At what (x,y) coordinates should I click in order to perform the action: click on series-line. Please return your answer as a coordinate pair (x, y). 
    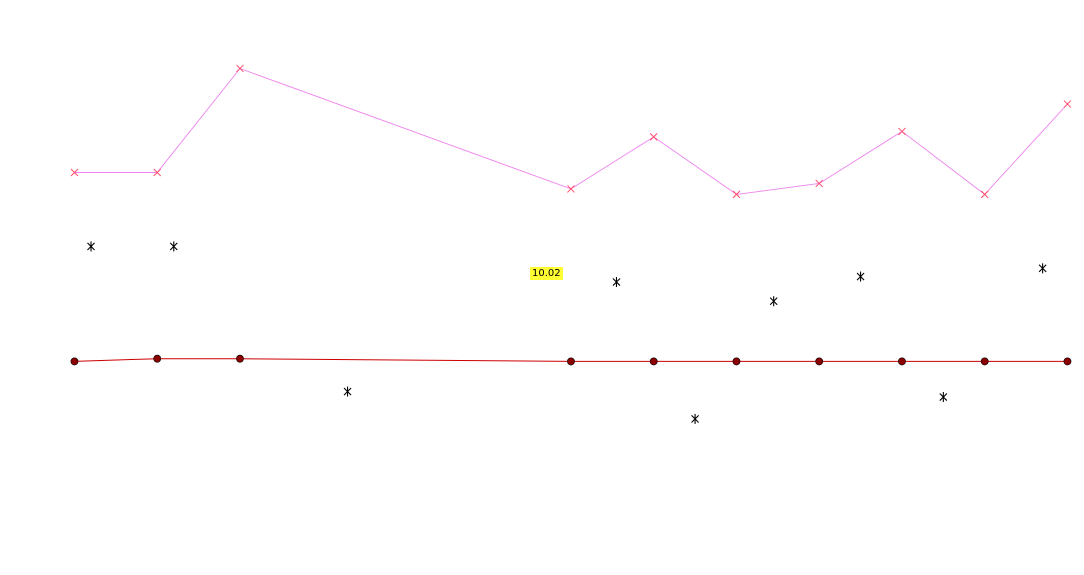
    Looking at the image, I should click on (571, 360).